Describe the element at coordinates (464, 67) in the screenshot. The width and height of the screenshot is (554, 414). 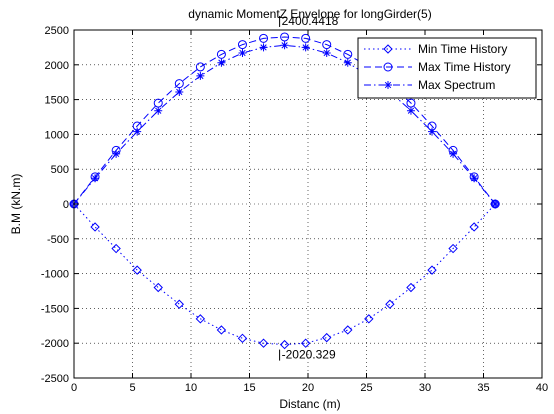
I see `legend-label: Max Time History` at that location.